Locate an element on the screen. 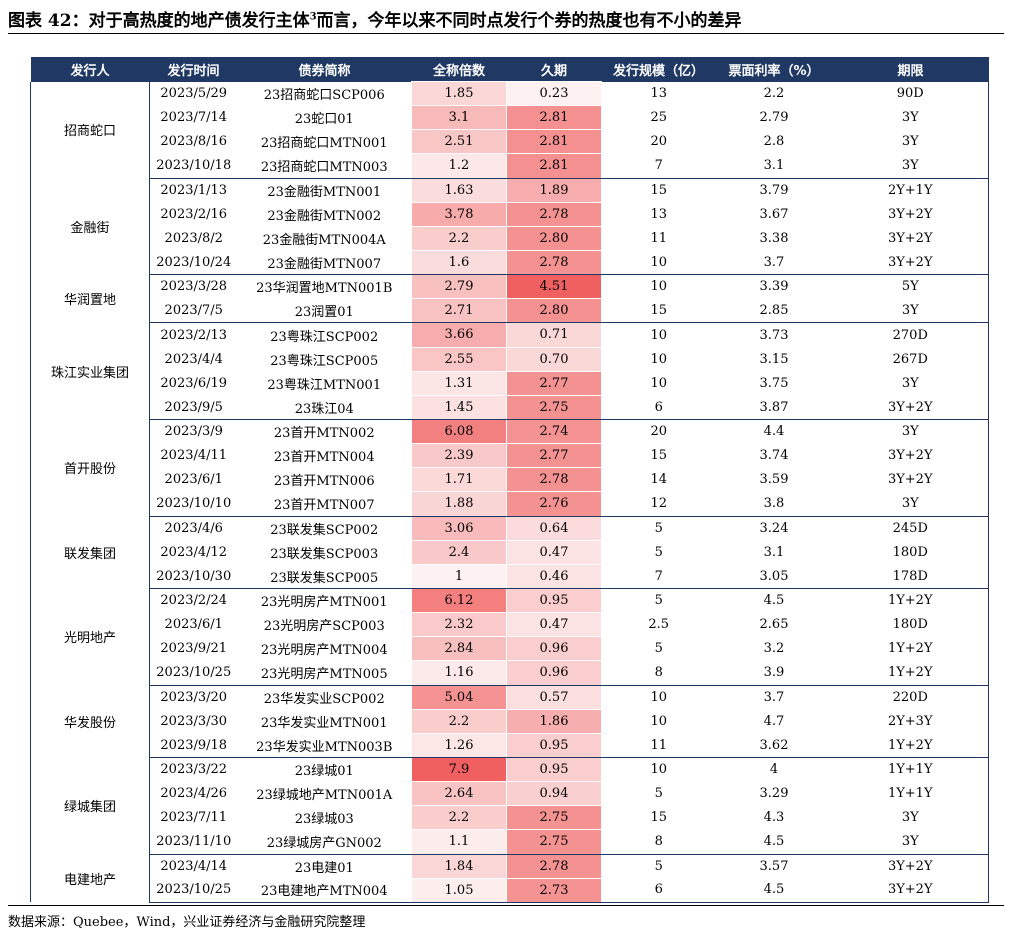 Image resolution: width=1018 pixels, height=933 pixels. coupon-rate-cell: 3.87 is located at coordinates (774, 407).